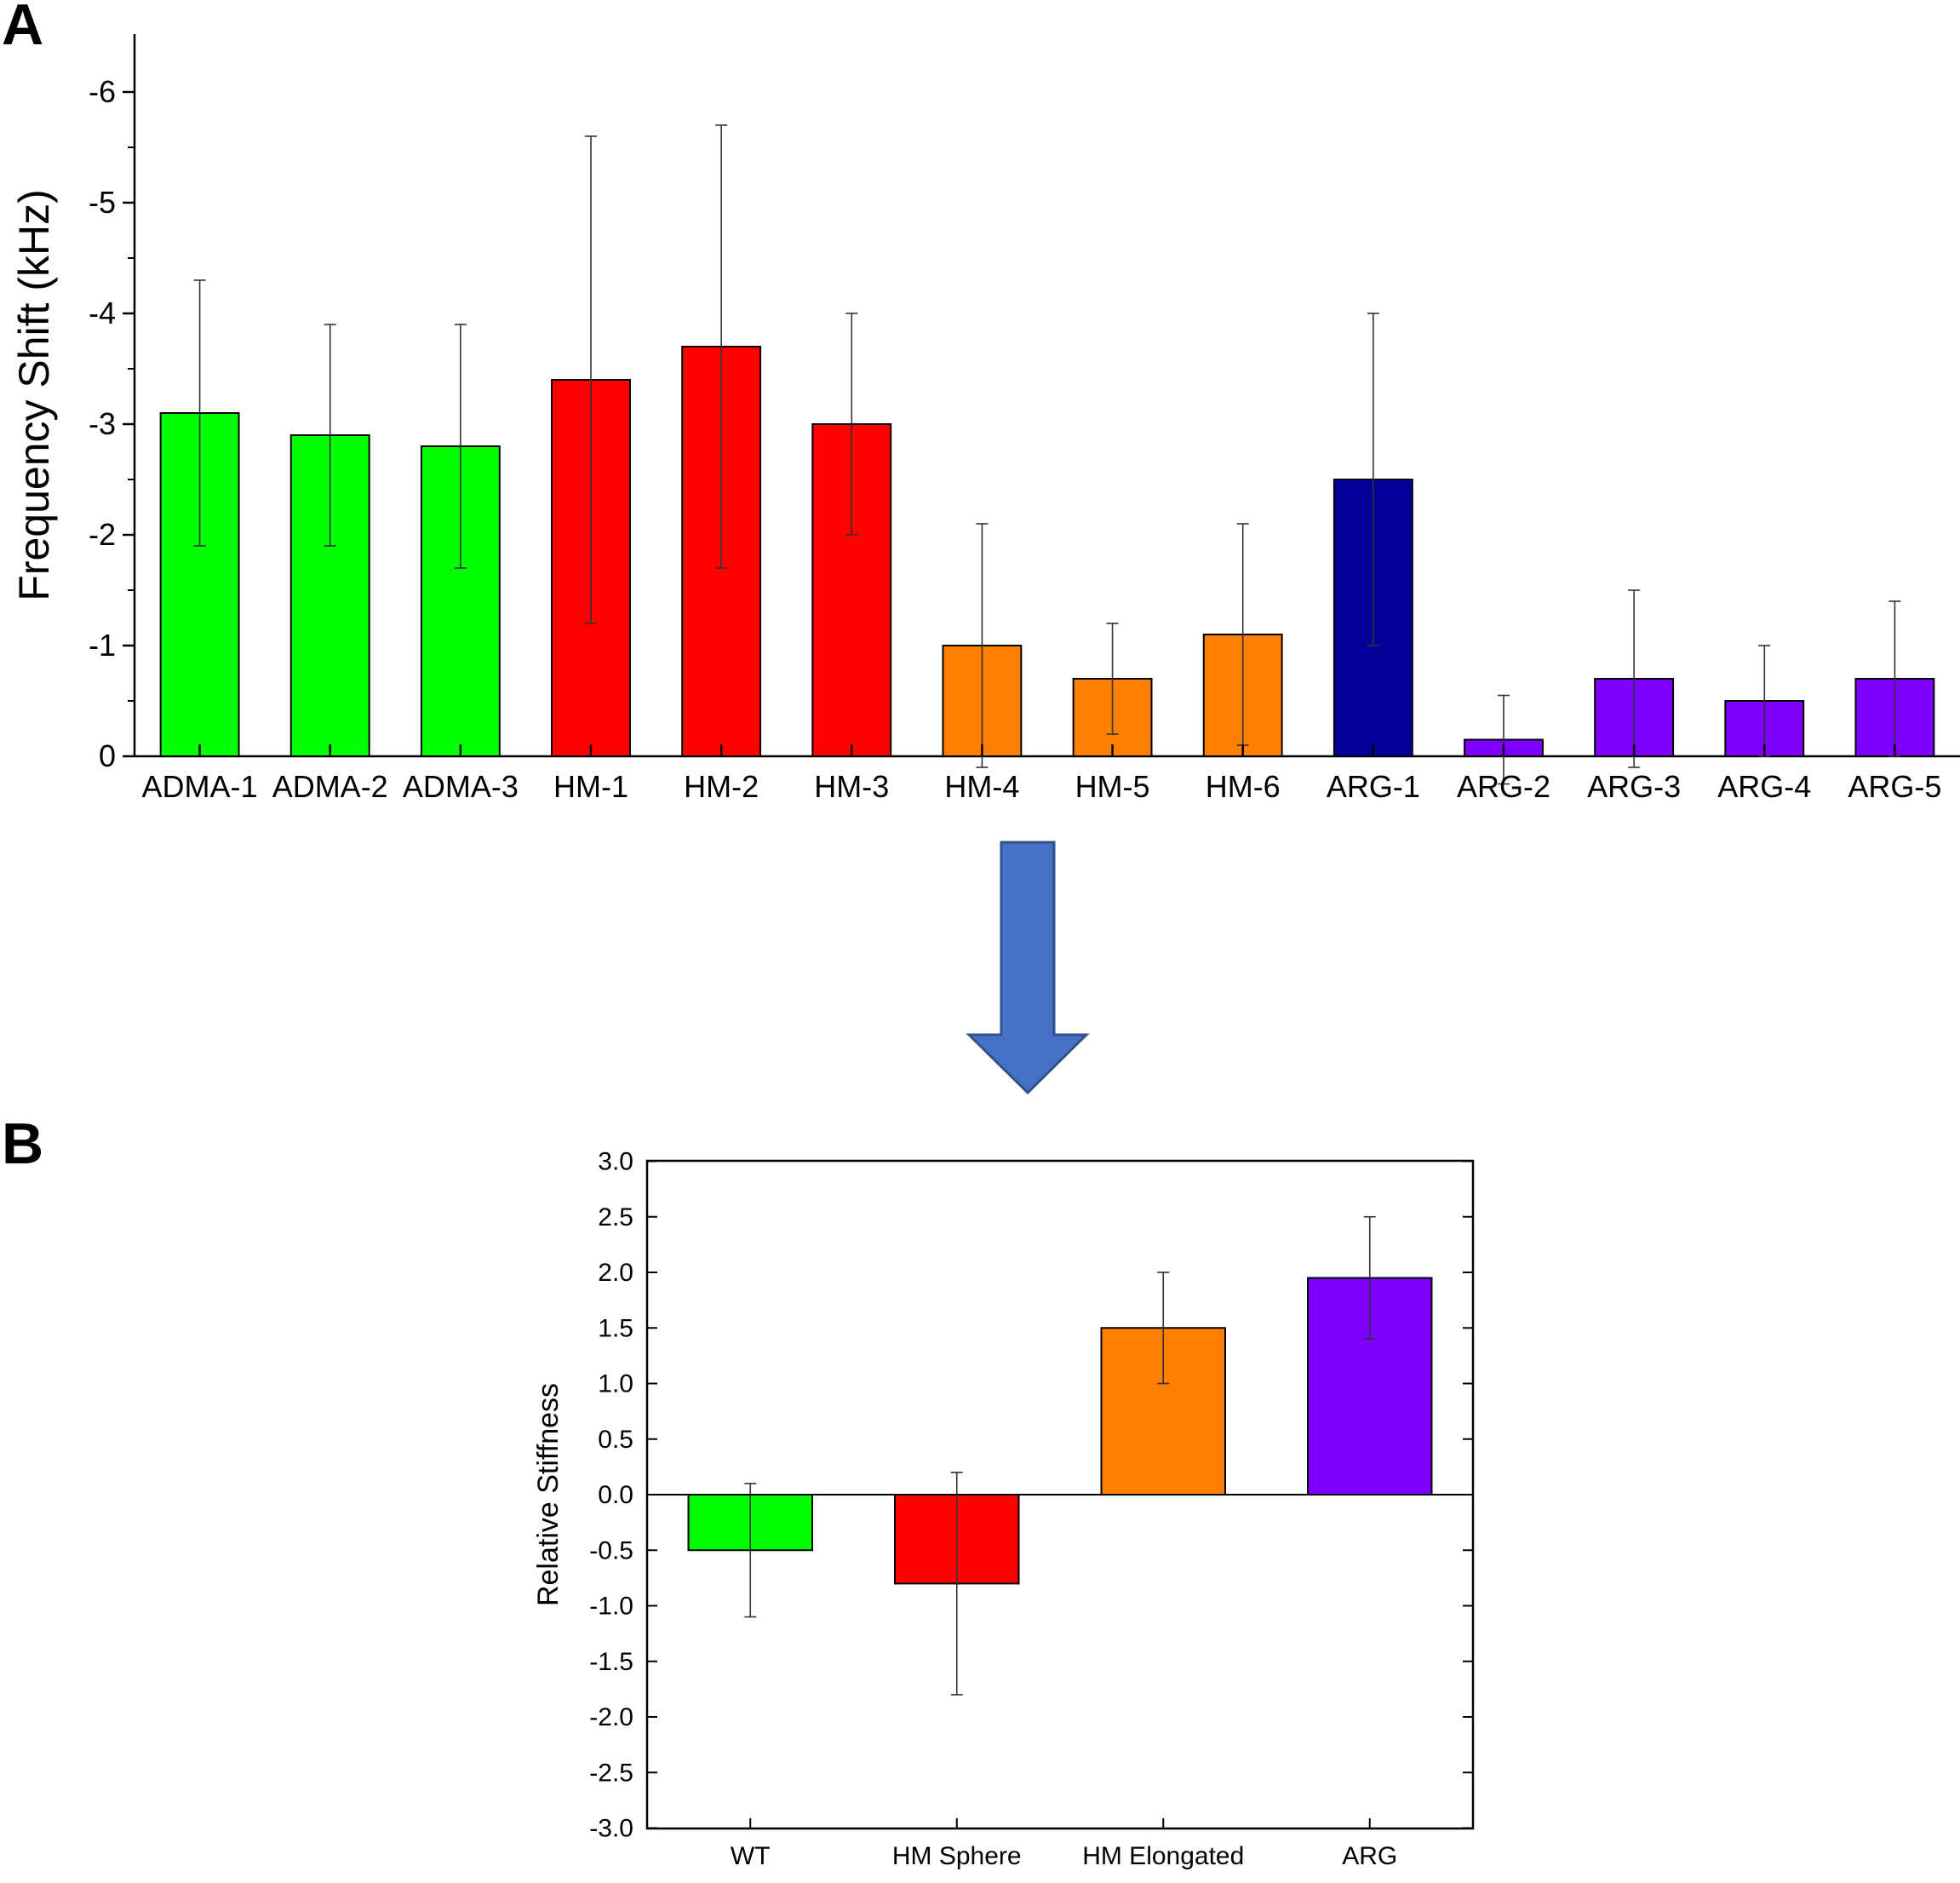 This screenshot has height=1883, width=1960. What do you see at coordinates (615, 1217) in the screenshot?
I see `b-ytick-label: 2.5` at bounding box center [615, 1217].